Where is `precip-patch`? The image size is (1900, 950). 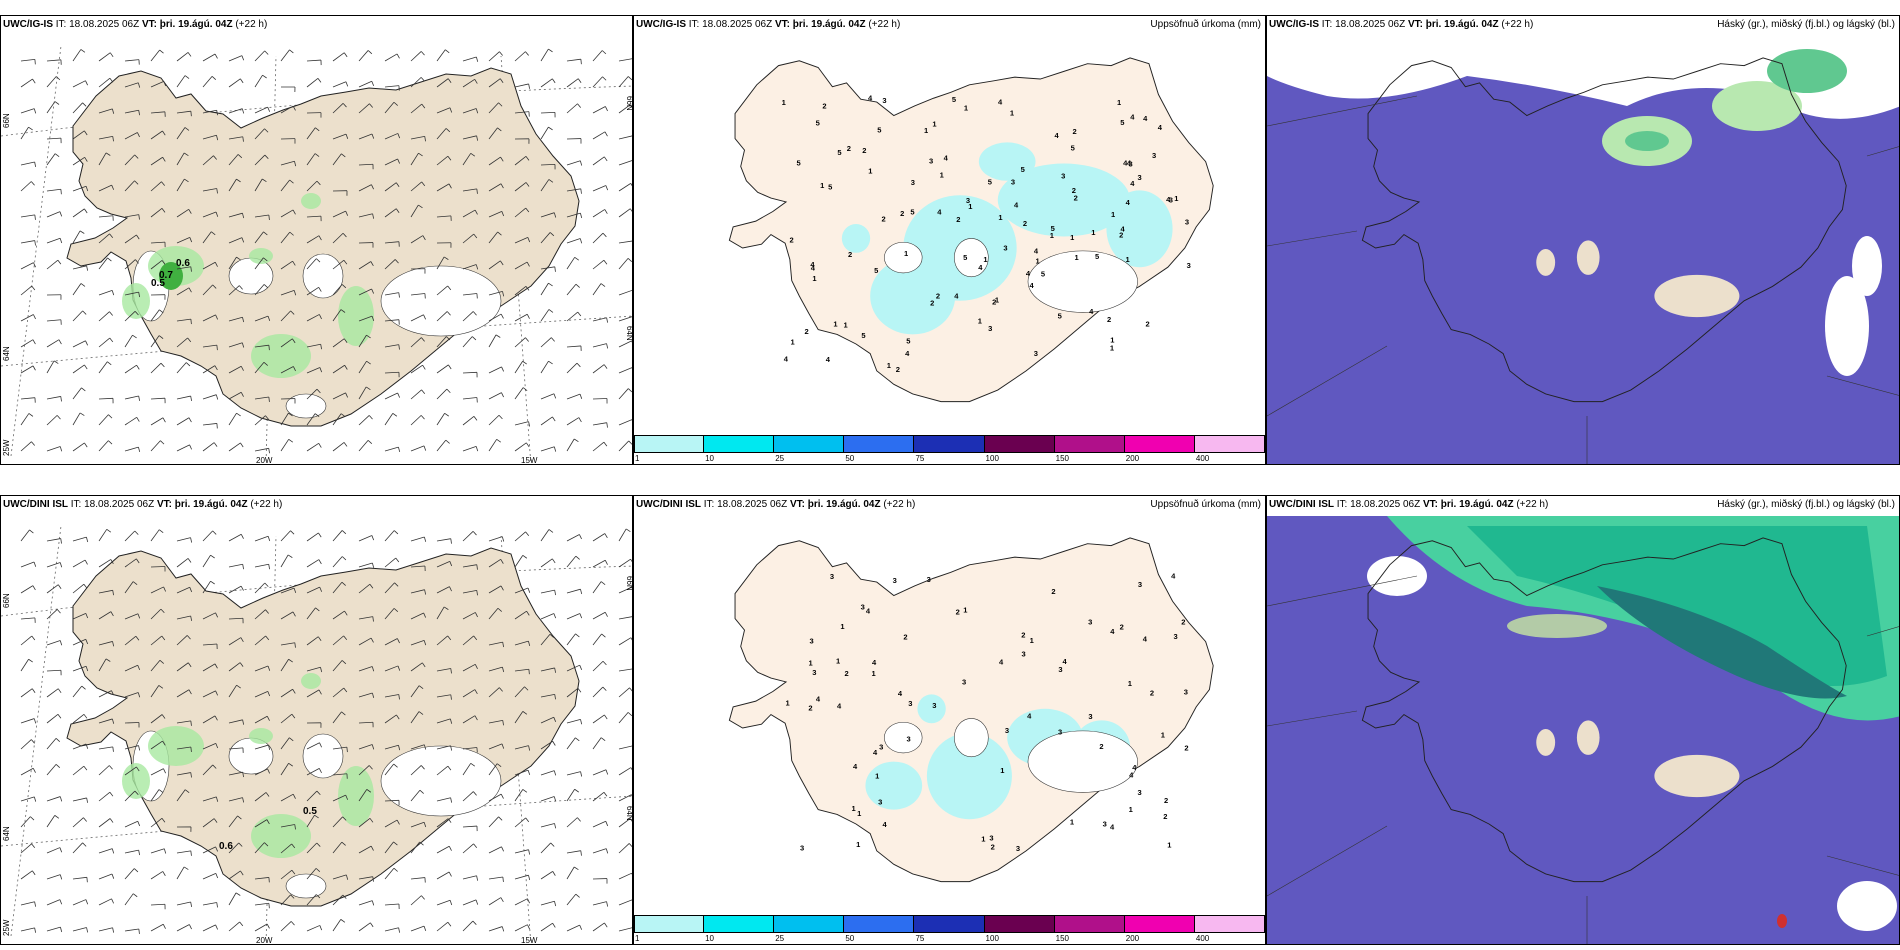
precip-patch is located at coordinates (261, 256).